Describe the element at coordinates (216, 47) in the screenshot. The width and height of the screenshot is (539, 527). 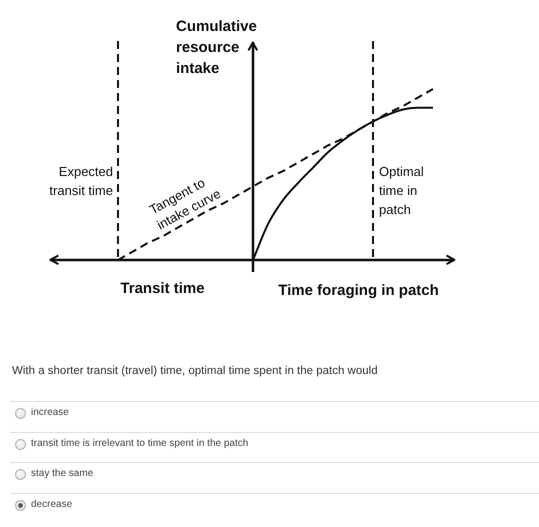
I see `y-axis-title: Cumulative resource intake` at that location.